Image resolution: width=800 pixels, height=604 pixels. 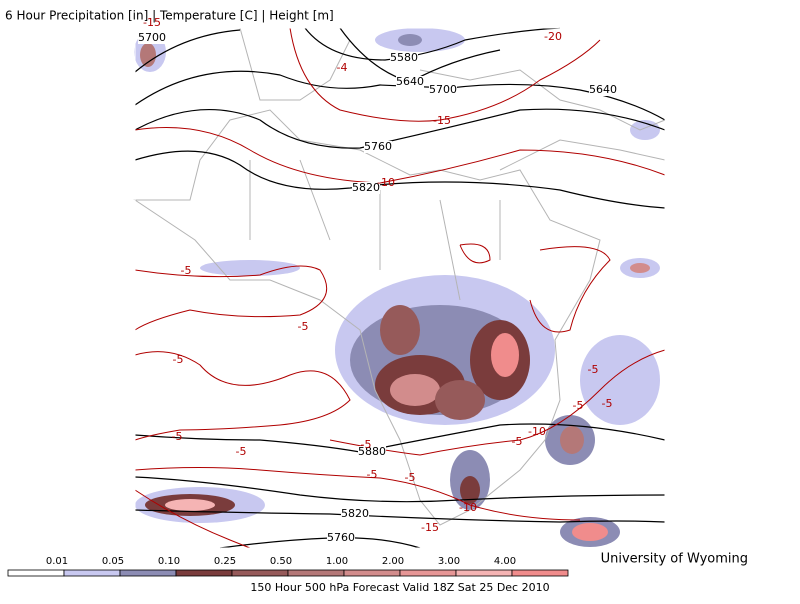 I want to click on colorbar-label: 0.01, so click(x=57, y=561).